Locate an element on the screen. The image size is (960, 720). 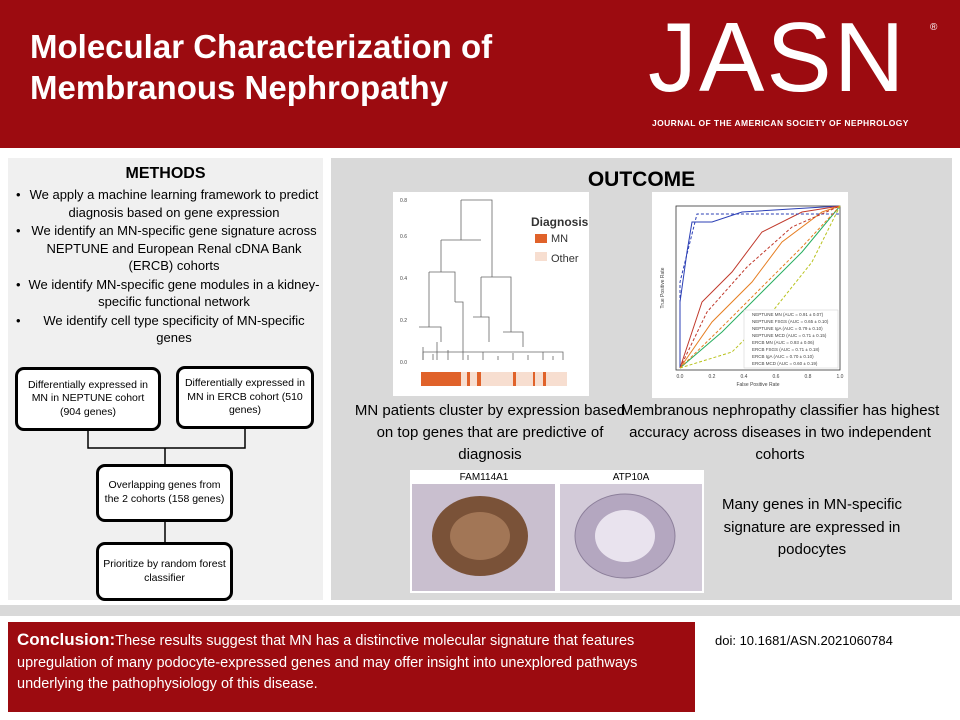
roc-legend-entry: ERCB IgA (AUC = 0.70 ± 0.10) is located at coordinates (783, 356).